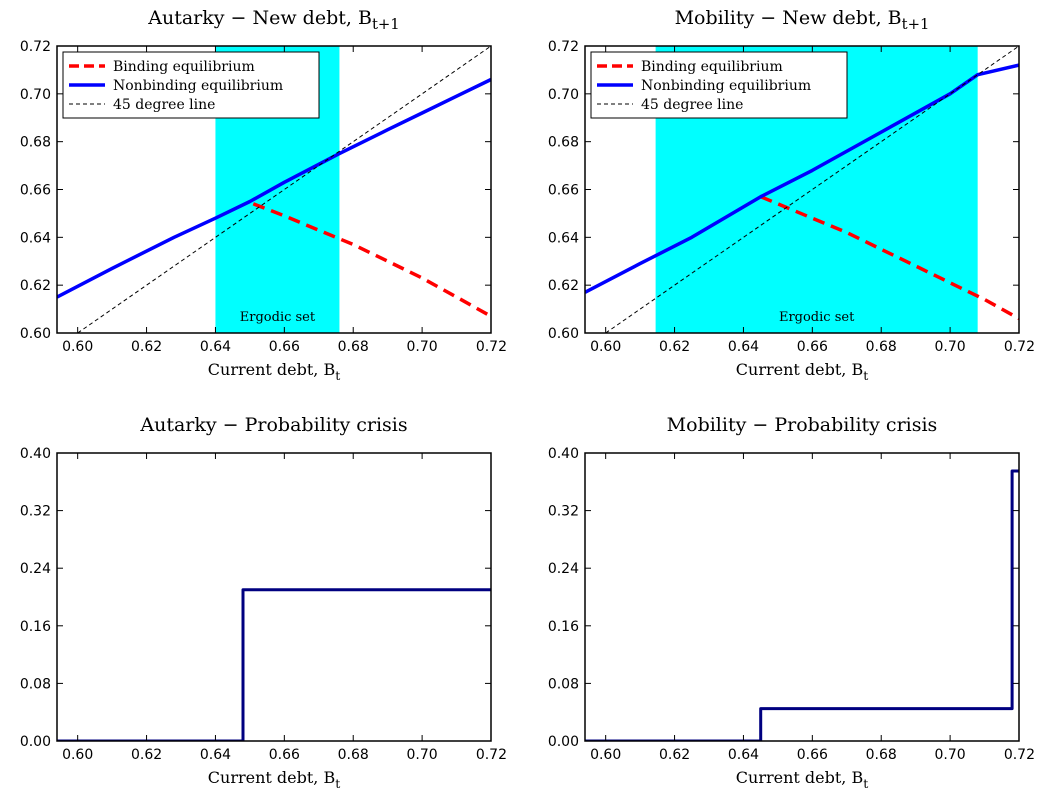 This screenshot has width=1041, height=795. What do you see at coordinates (259, 18) in the screenshot?
I see `chart-title-main: Autarky − New debt, B` at bounding box center [259, 18].